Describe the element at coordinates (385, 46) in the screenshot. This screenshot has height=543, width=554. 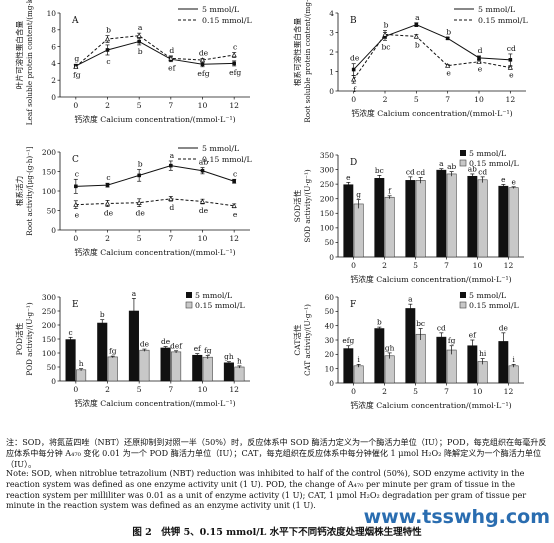
I see `significance-letter: bc` at that location.